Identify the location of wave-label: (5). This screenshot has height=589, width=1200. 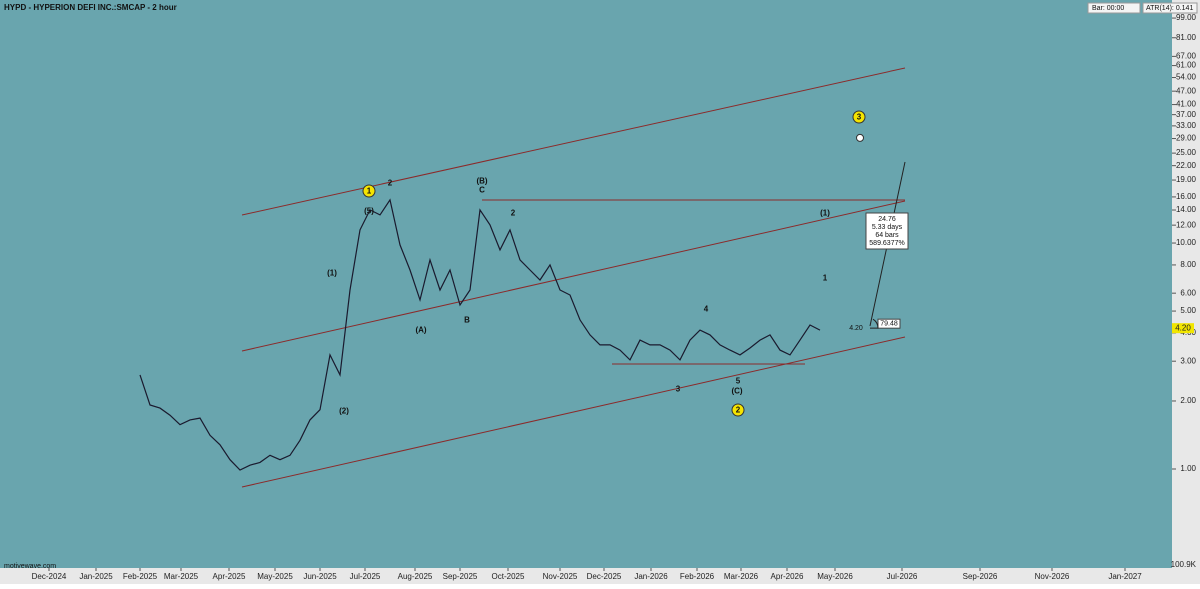
(369, 211).